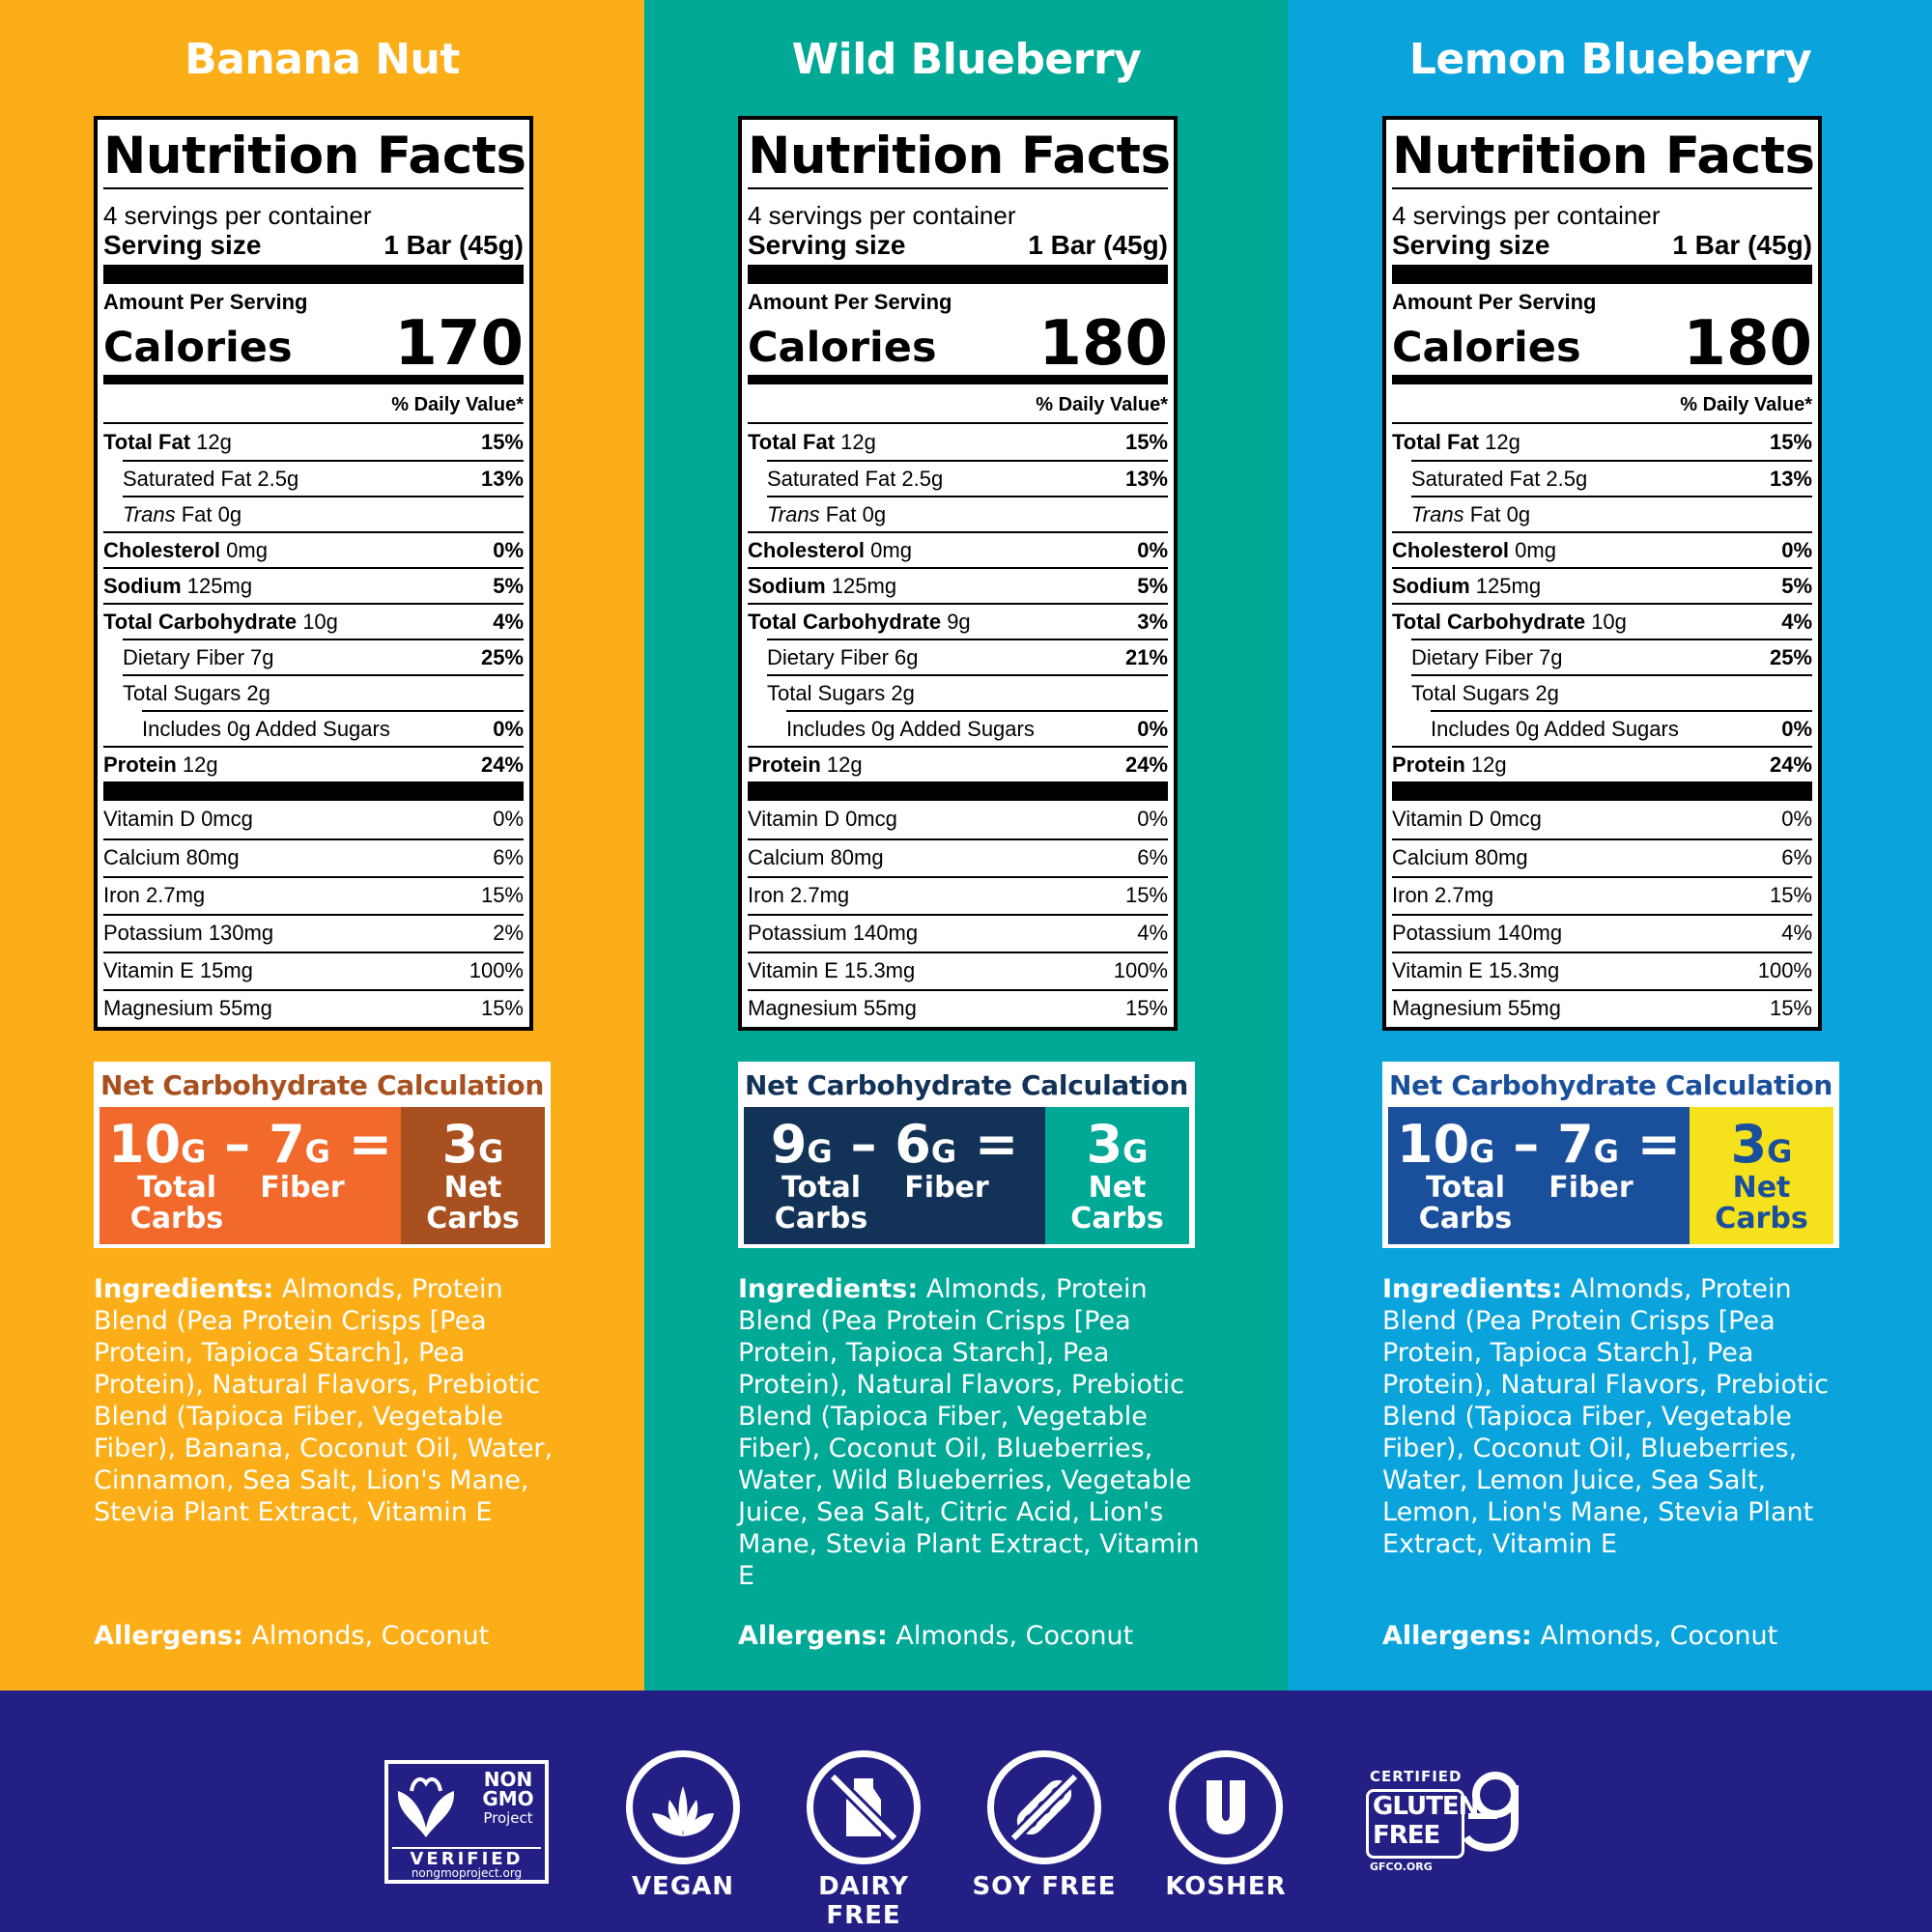 The height and width of the screenshot is (1932, 1932). I want to click on net-carbs-label: Net Carbs, so click(1761, 1204).